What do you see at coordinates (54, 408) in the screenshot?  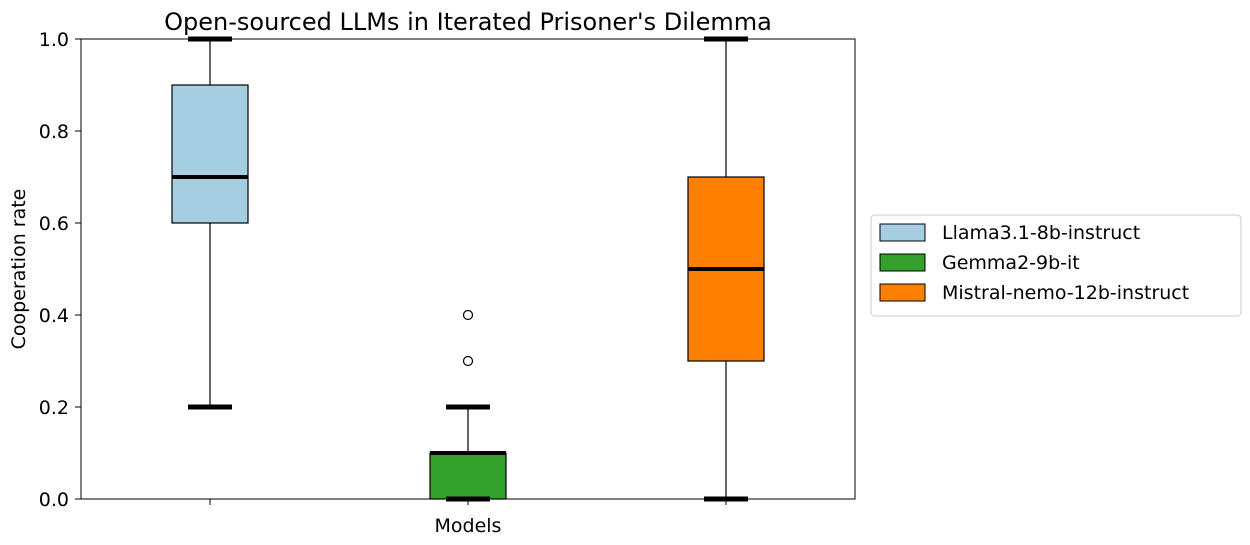 I see `y-tick-label: 0.2` at bounding box center [54, 408].